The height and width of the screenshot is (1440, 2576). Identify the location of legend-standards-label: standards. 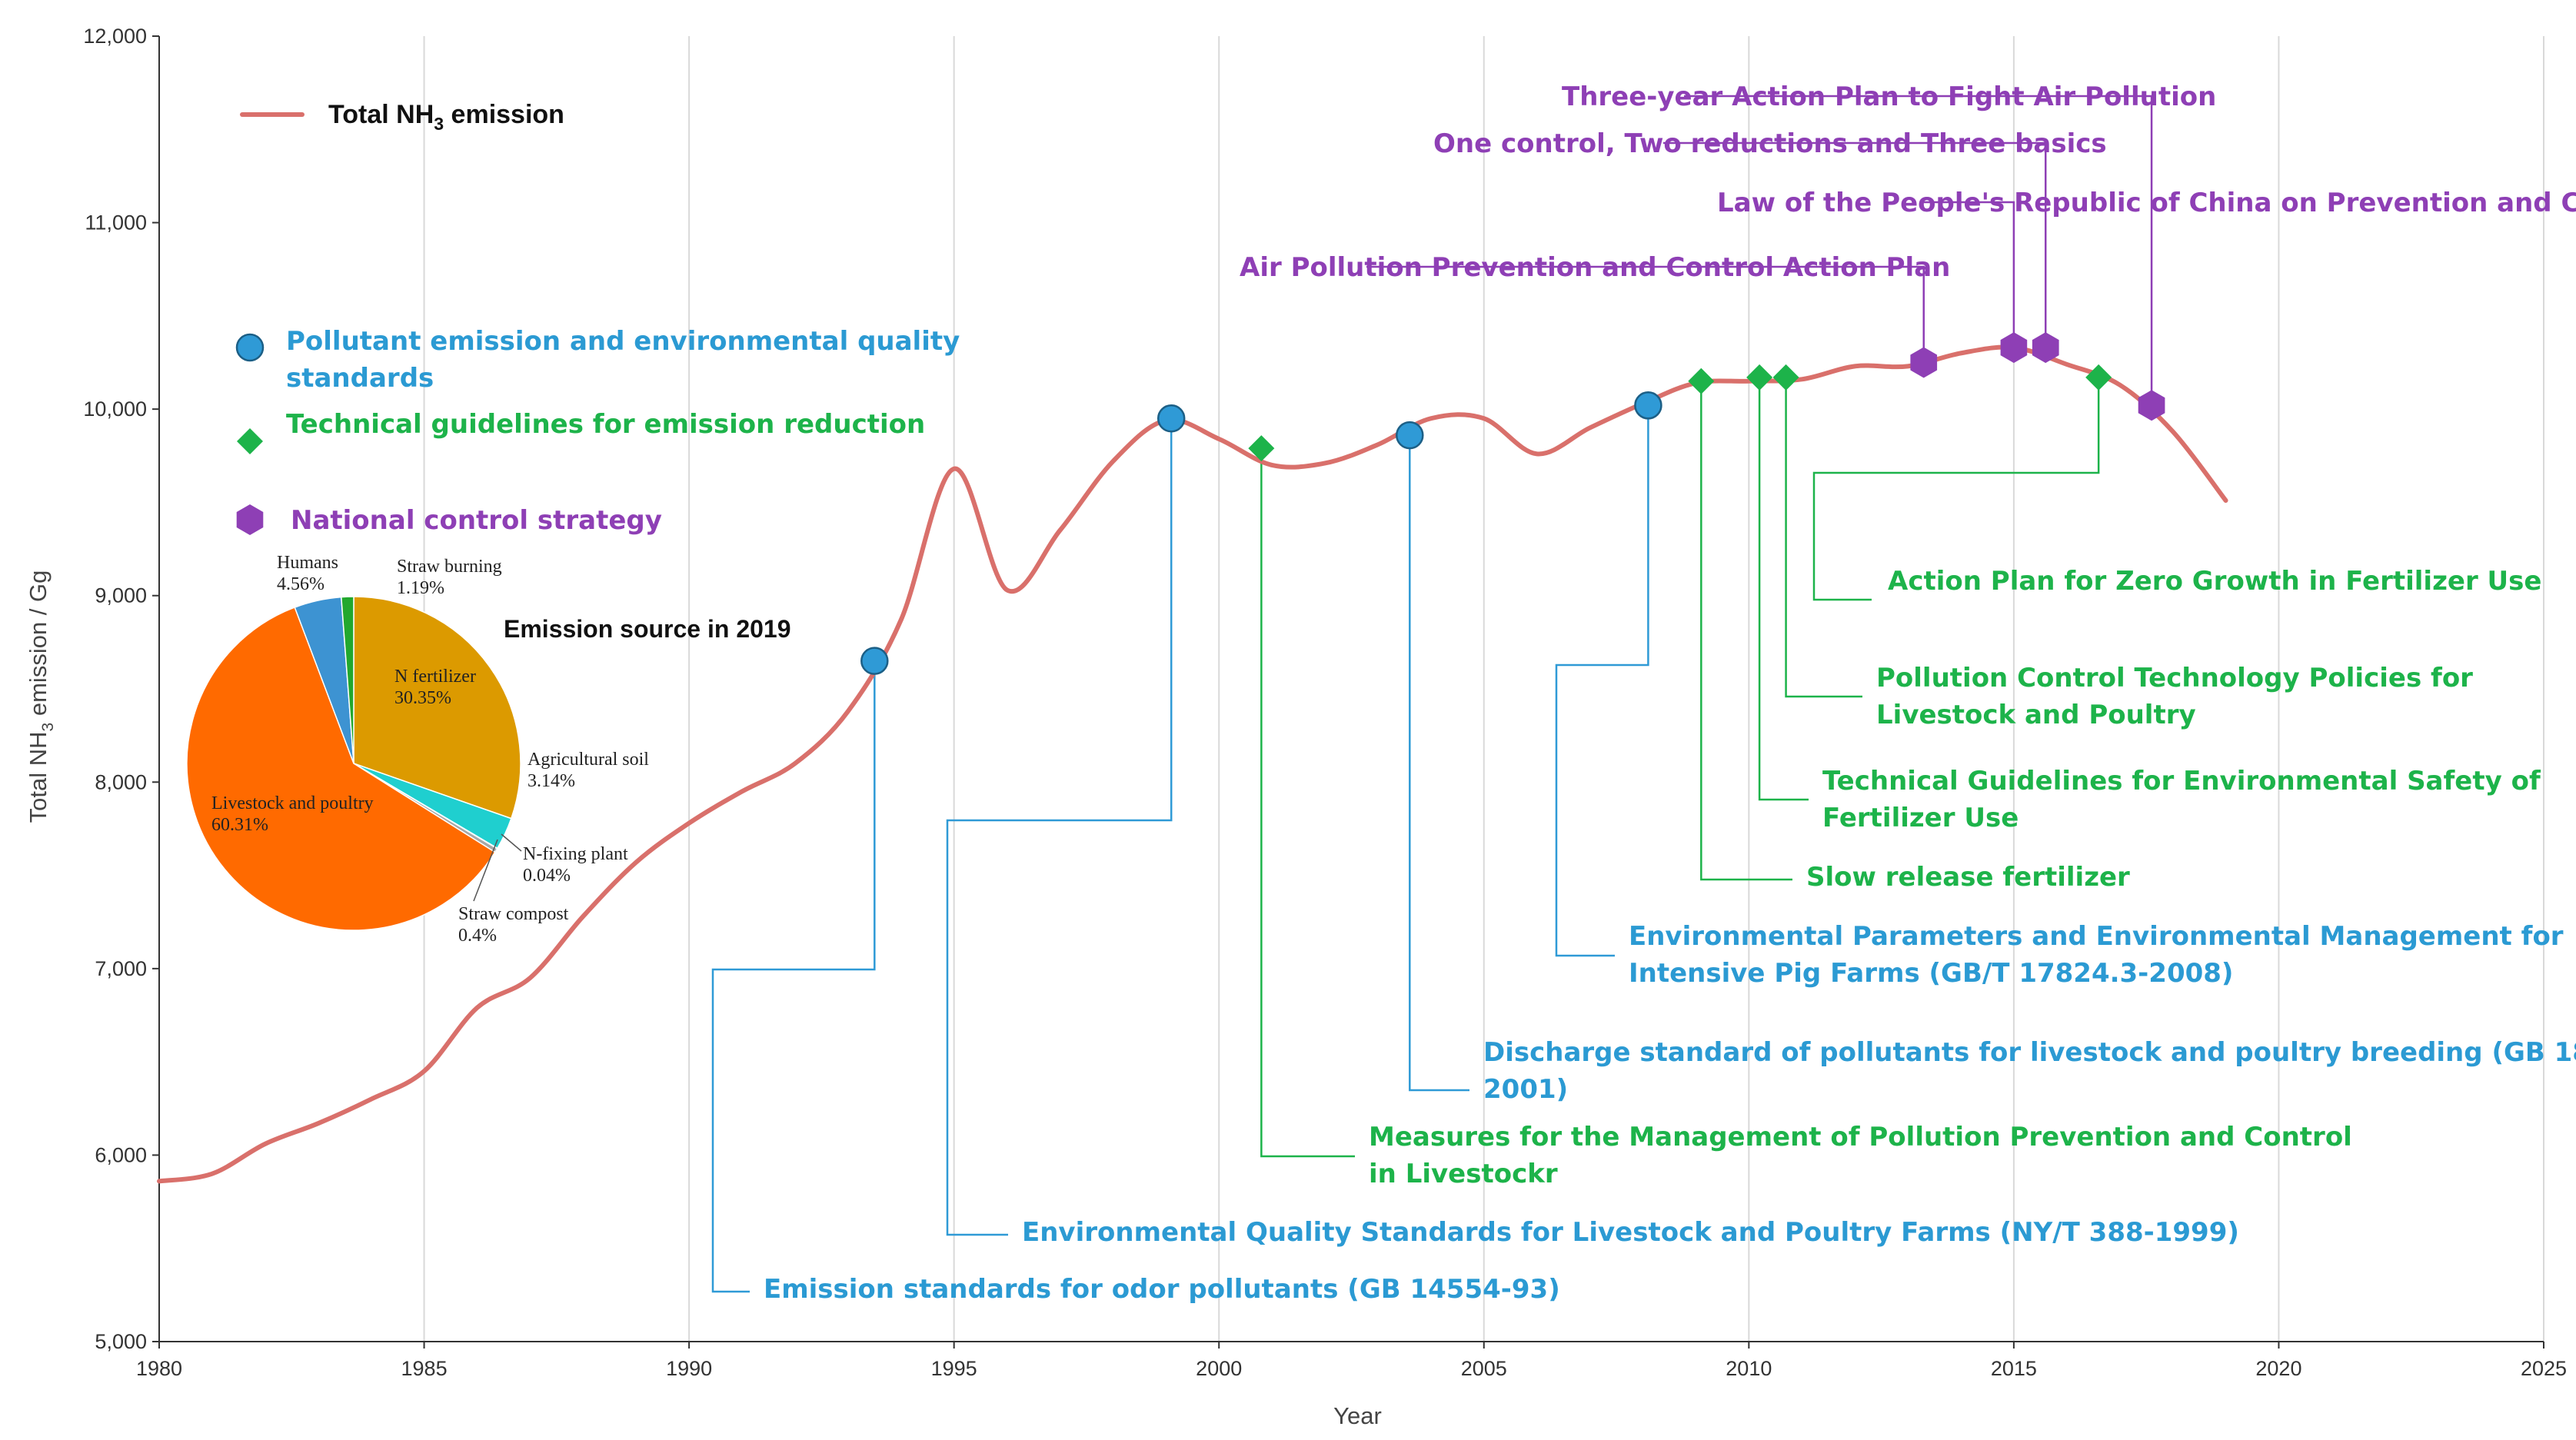
(360, 378).